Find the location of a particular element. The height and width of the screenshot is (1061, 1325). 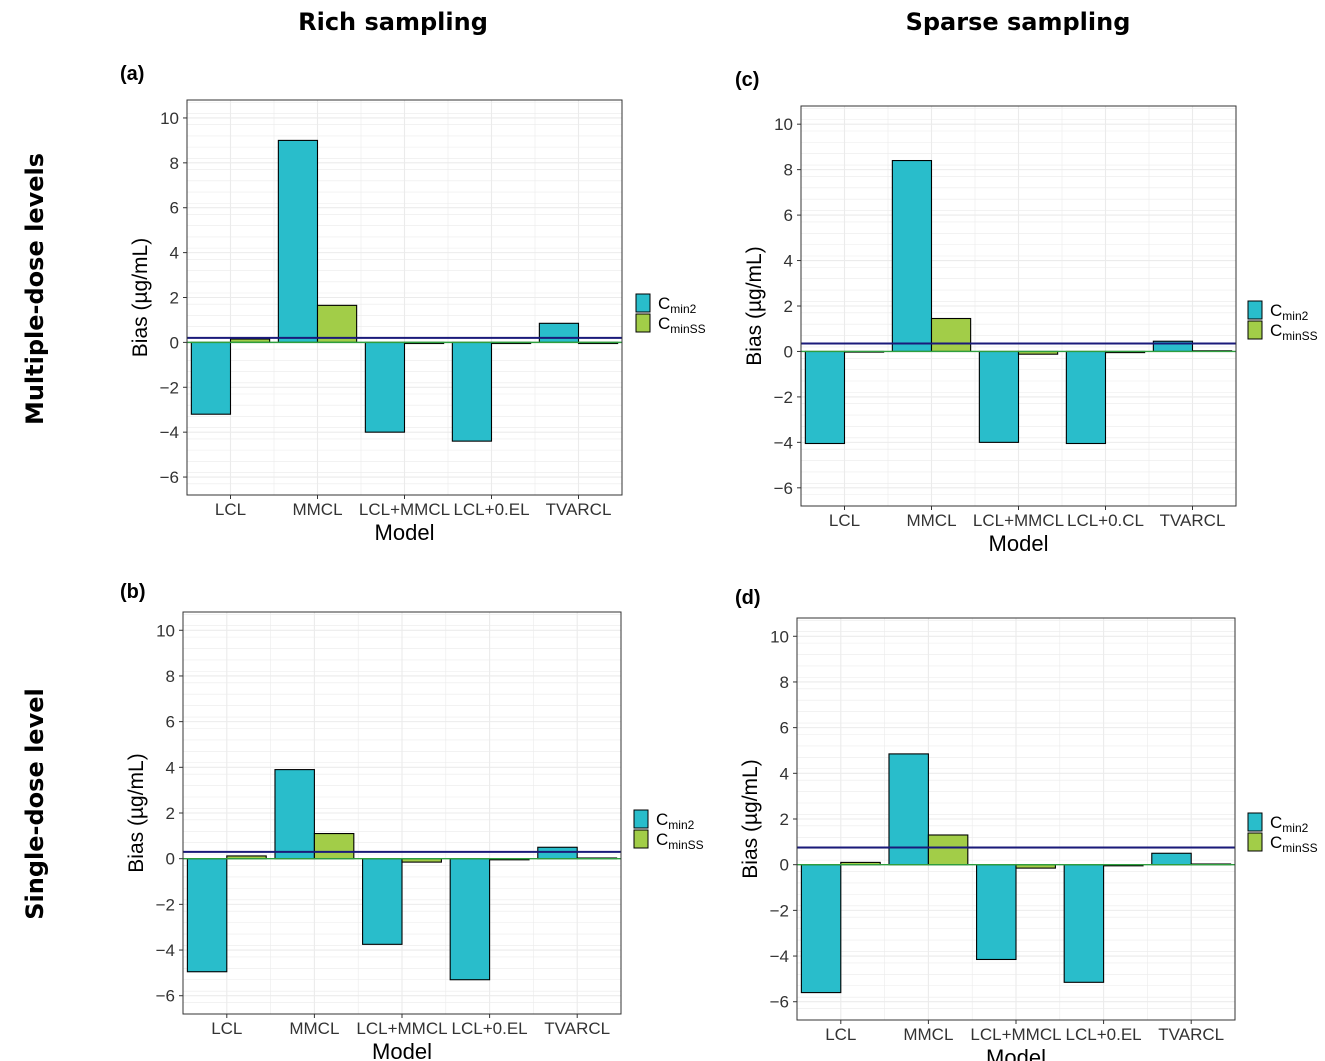

column-header-rich: Rich sampling is located at coordinates (393, 22).